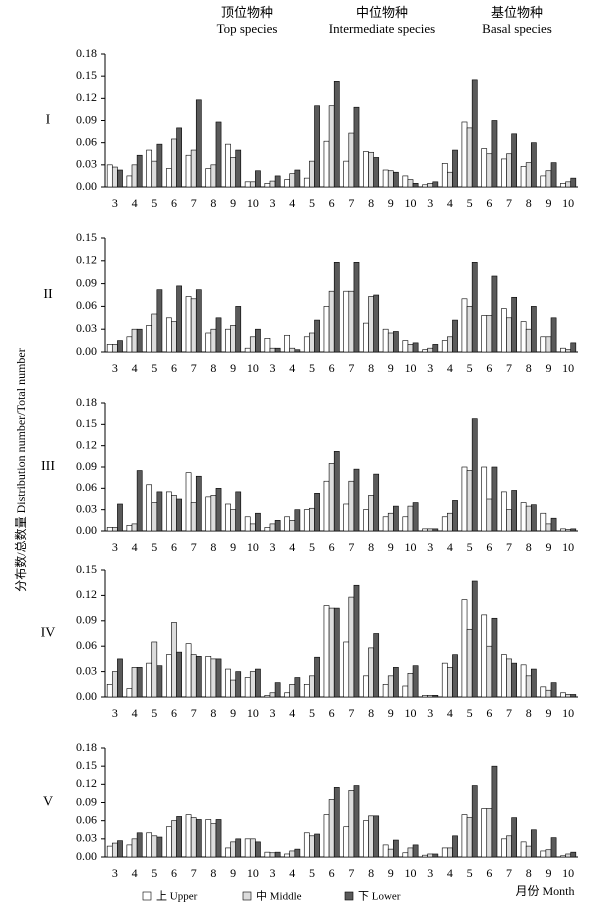 The height and width of the screenshot is (916, 593). What do you see at coordinates (86, 747) in the screenshot?
I see `y-tick-label: 0.18` at bounding box center [86, 747].